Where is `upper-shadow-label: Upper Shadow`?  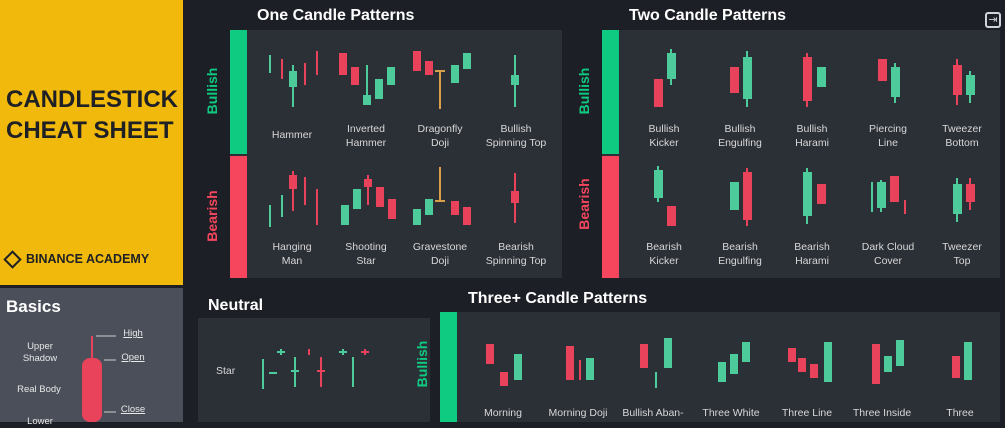 upper-shadow-label: Upper Shadow is located at coordinates (40, 352).